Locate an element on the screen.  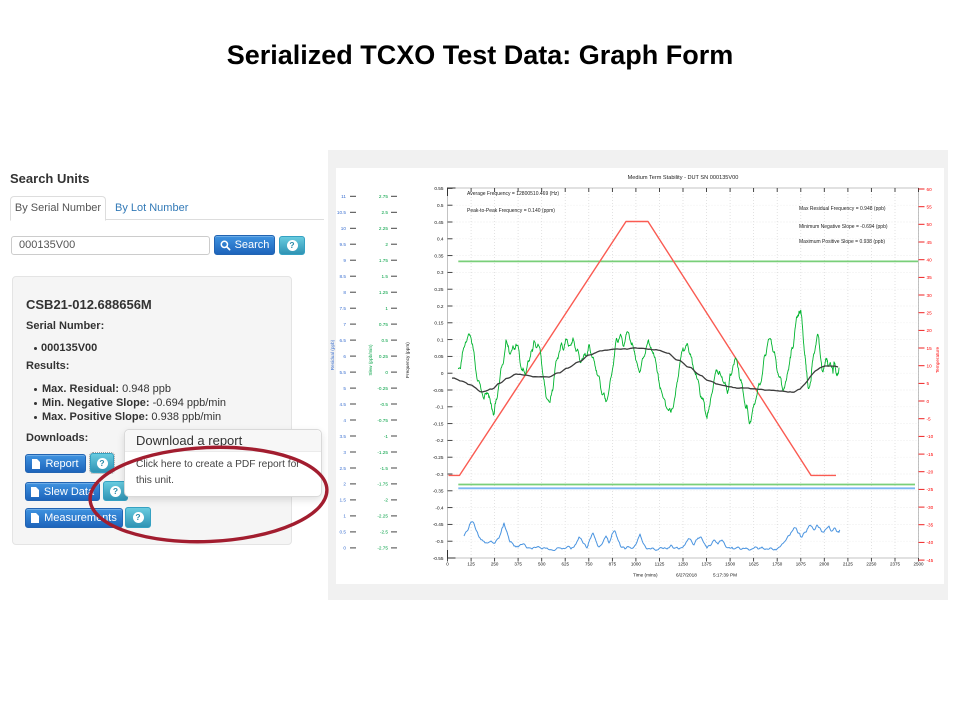
svg-text: 0.05 is located at coordinates (439, 356).